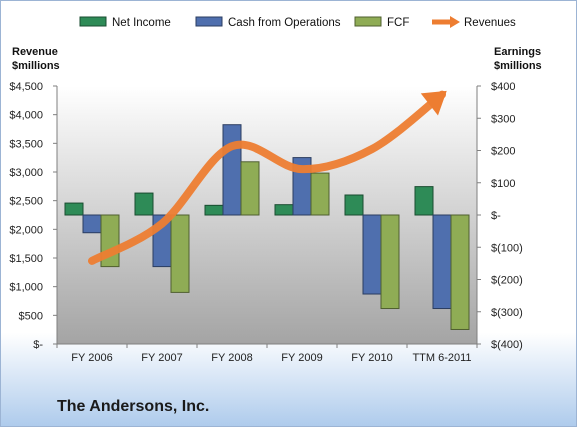  What do you see at coordinates (517, 52) in the screenshot?
I see `right-axis-title-line1: Earnings` at bounding box center [517, 52].